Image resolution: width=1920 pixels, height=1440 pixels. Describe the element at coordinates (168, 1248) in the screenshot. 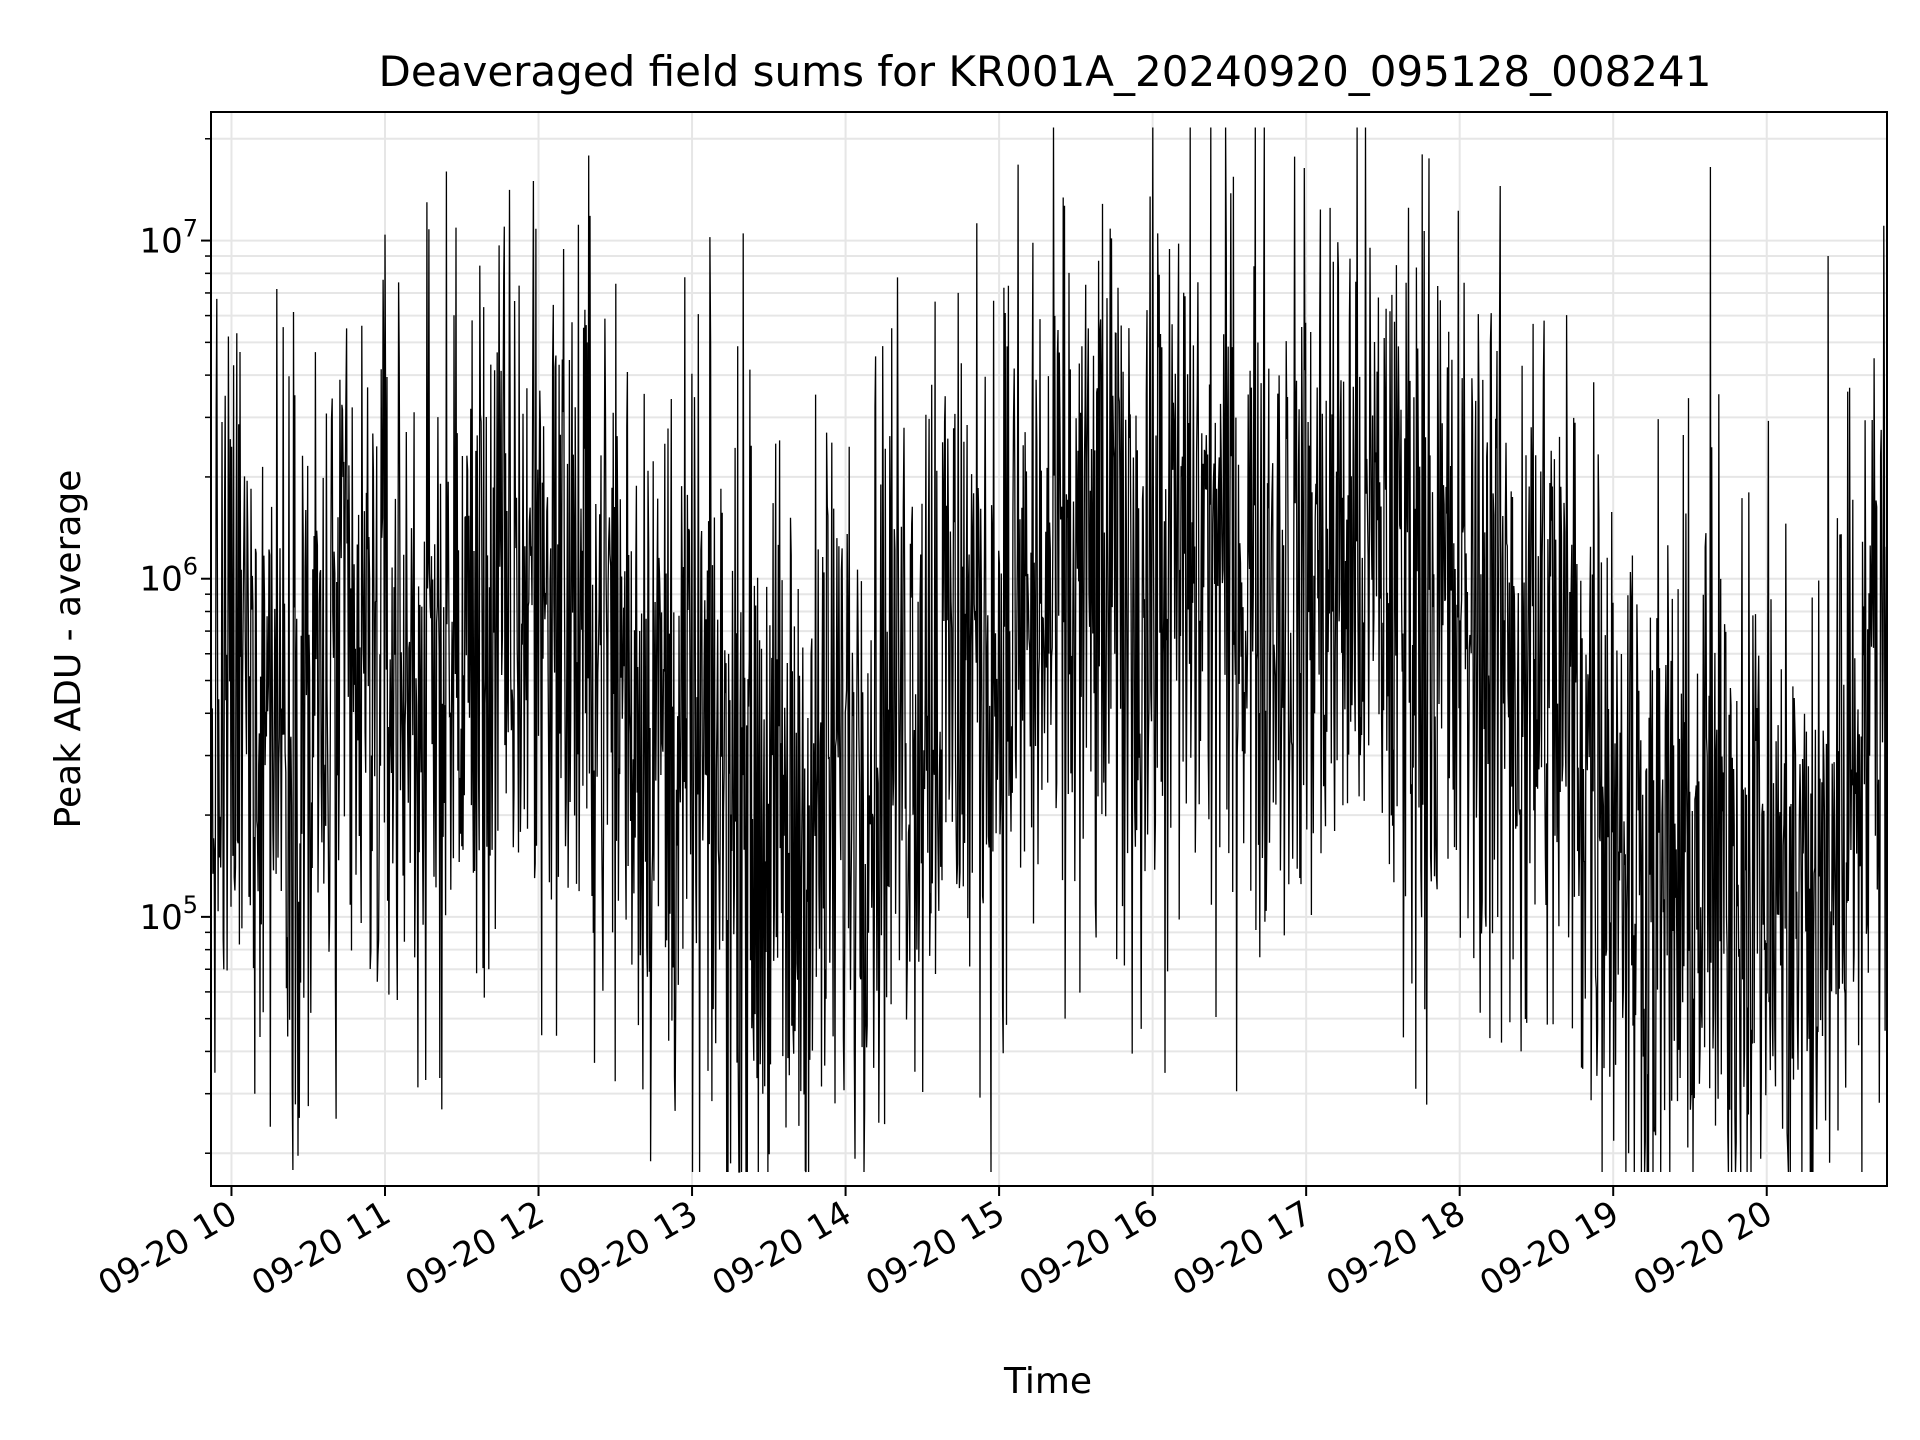

I see `x-tick-label: 09-20 10` at that location.